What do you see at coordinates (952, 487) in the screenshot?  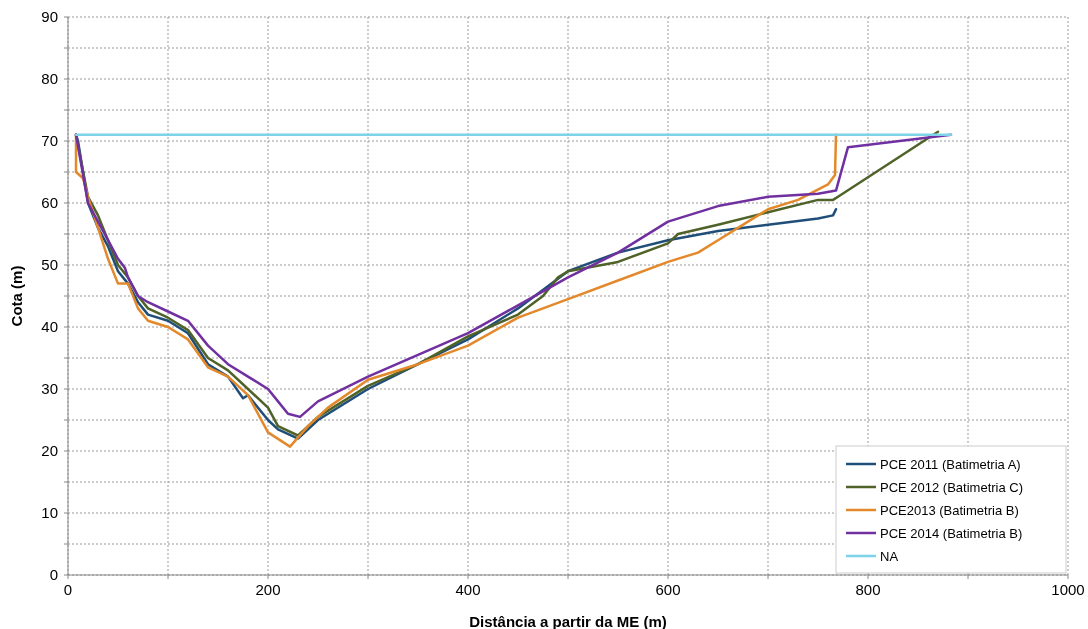 I see `legend-label: PCE 2012 (Batimetria C)` at bounding box center [952, 487].